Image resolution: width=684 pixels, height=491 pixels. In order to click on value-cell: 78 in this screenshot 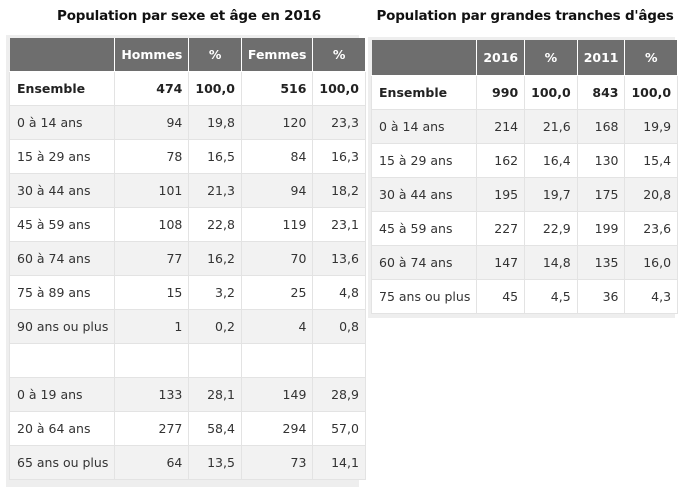, I will do `click(152, 156)`.